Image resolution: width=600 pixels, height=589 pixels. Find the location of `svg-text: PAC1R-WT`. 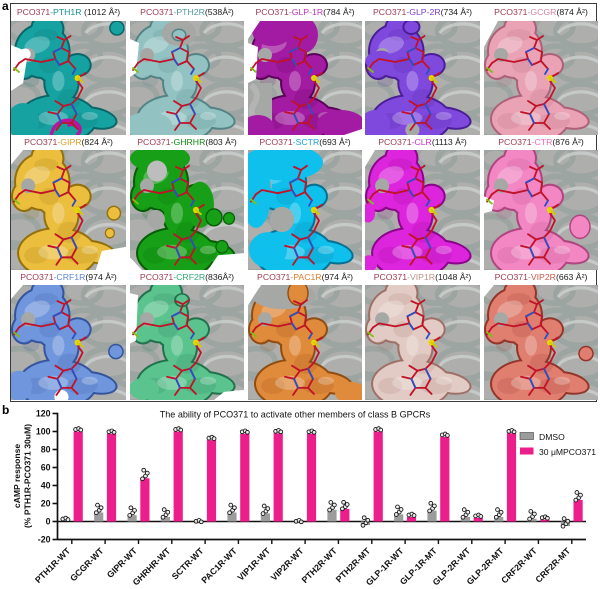

svg-text: PAC1R-WT is located at coordinates (219, 565).